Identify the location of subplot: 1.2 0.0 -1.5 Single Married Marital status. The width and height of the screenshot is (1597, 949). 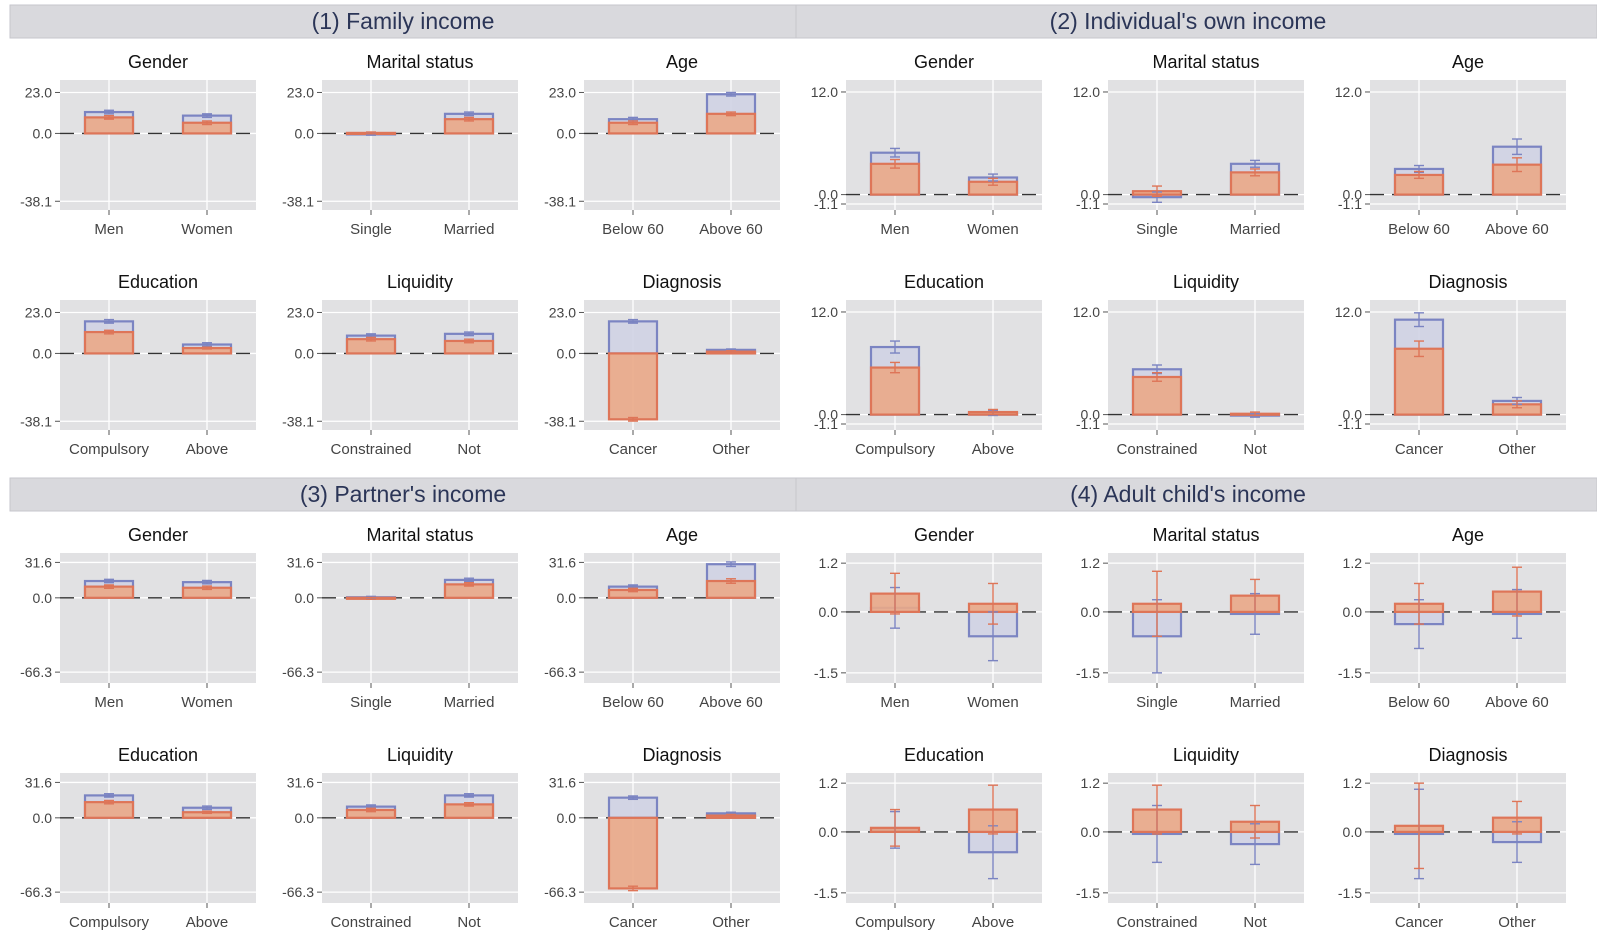
(1190, 618).